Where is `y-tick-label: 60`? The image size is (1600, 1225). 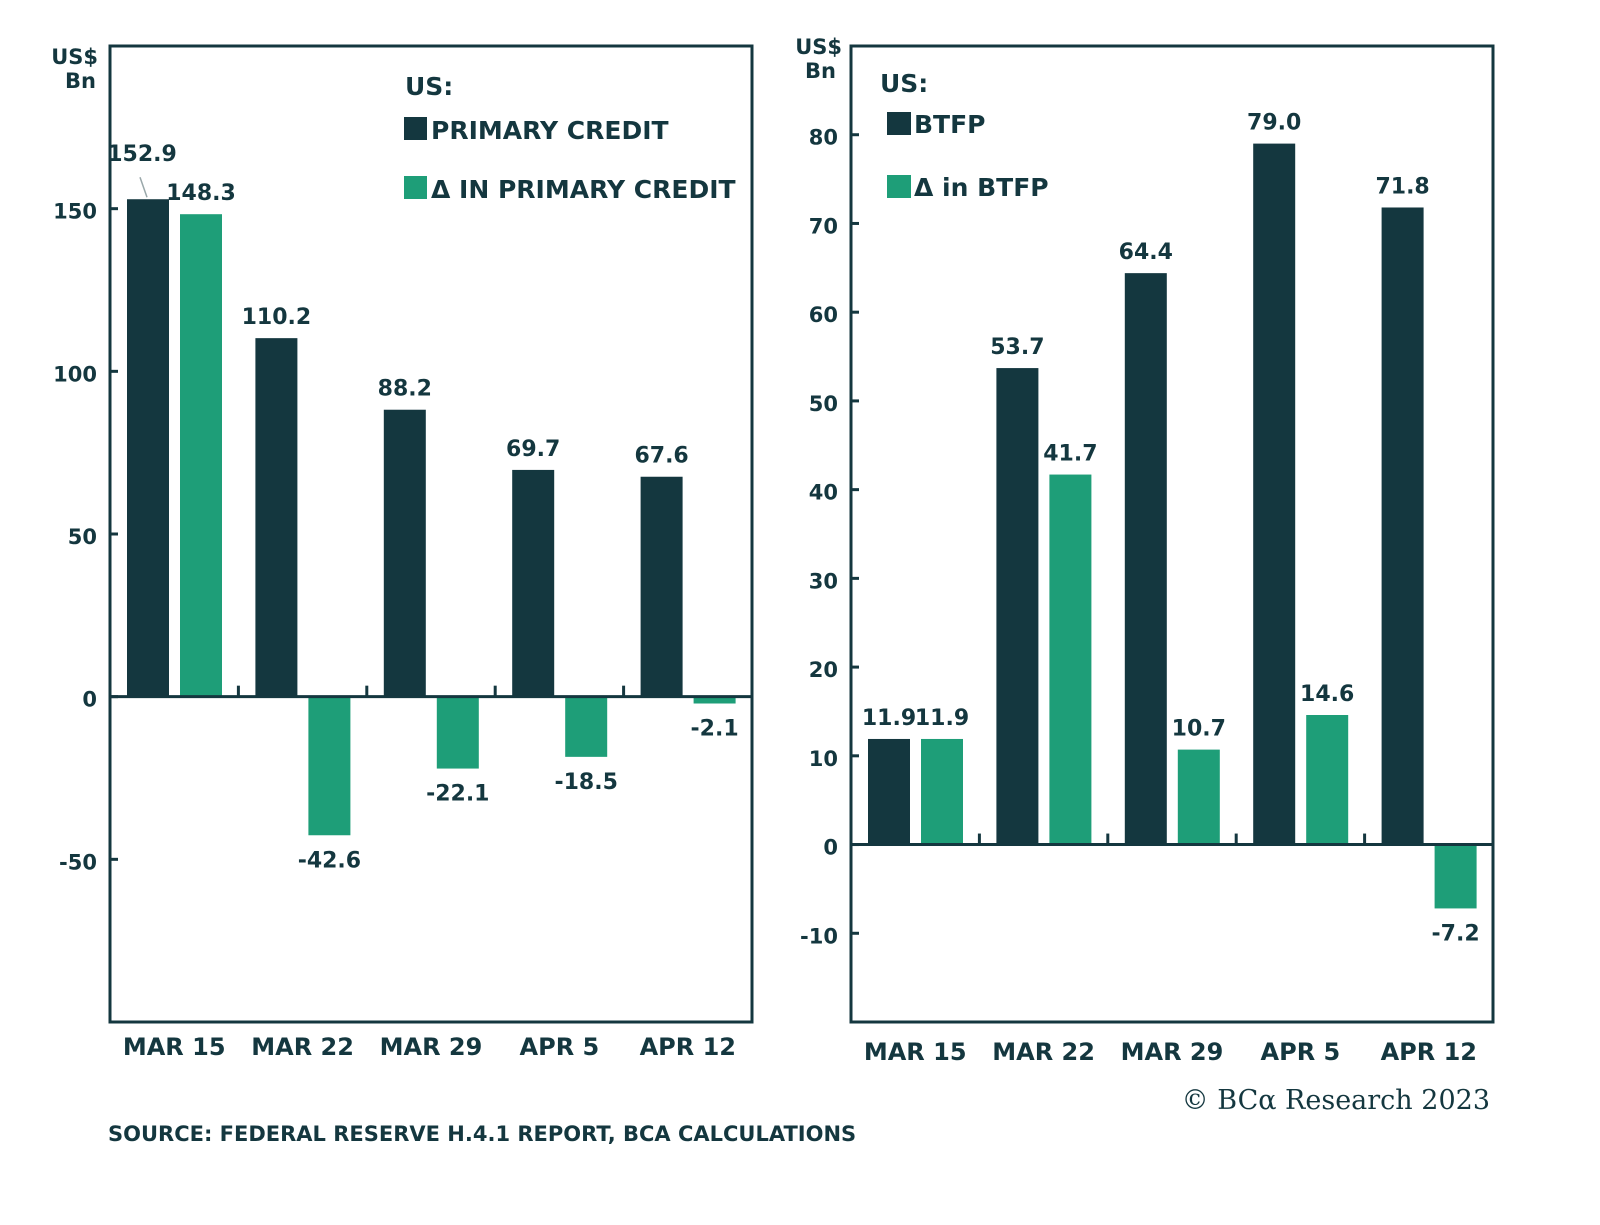
y-tick-label: 60 is located at coordinates (823, 315).